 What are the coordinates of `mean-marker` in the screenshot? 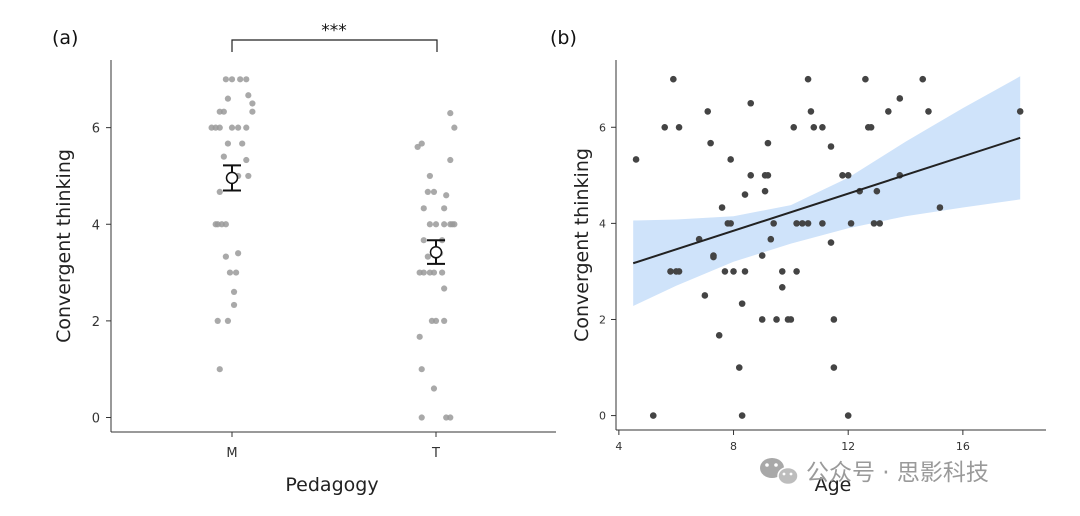 It's located at (436, 252).